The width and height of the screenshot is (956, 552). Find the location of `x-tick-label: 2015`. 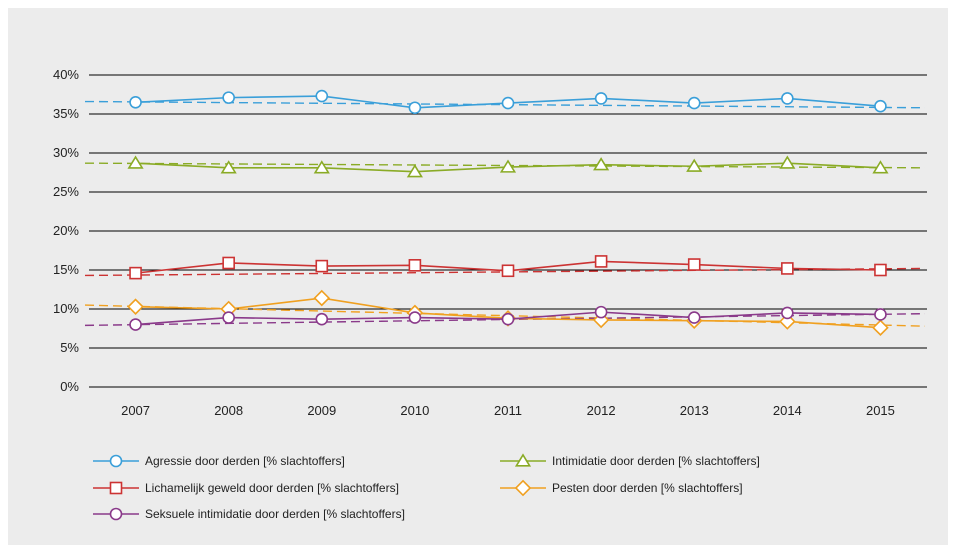

x-tick-label: 2015 is located at coordinates (880, 410).